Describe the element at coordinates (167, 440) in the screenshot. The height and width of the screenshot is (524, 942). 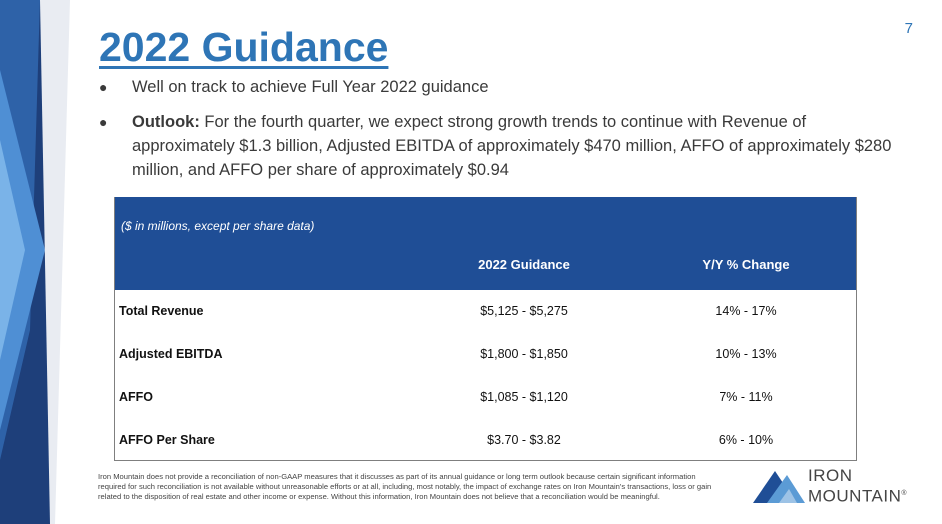
I see `row-label: AFFO Per Share` at that location.